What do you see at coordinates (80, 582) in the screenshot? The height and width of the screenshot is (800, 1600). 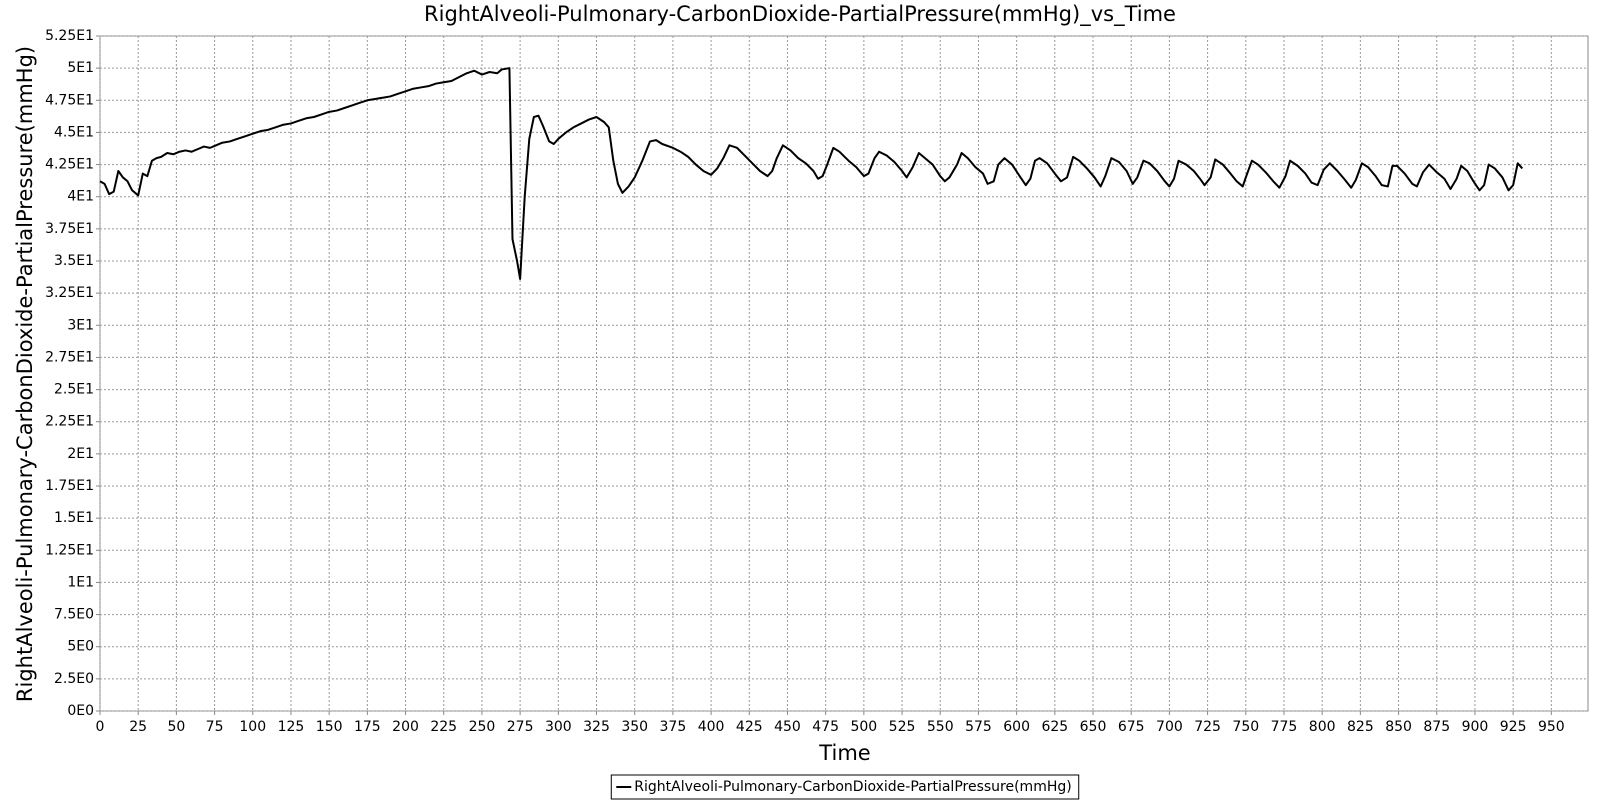 I see `y-tick-label: 1E1` at bounding box center [80, 582].